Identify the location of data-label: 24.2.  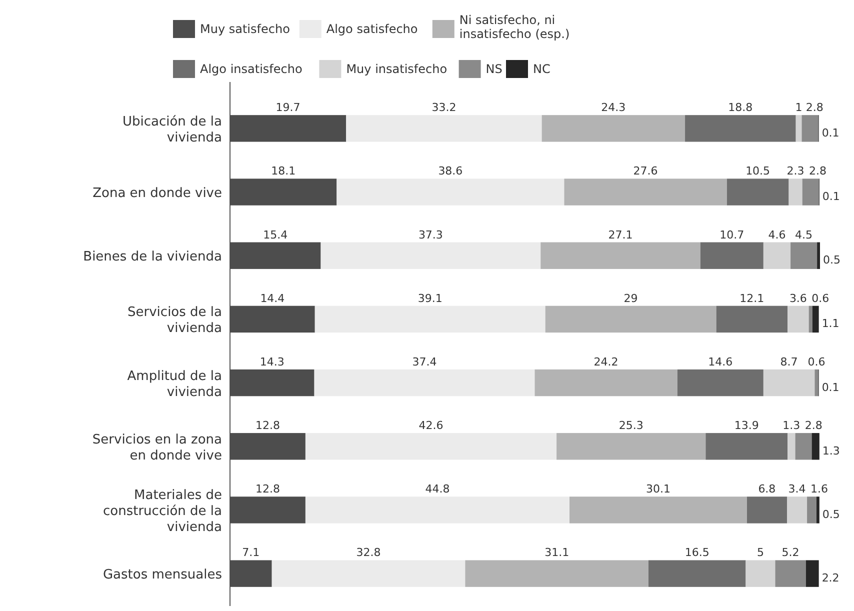
(606, 361).